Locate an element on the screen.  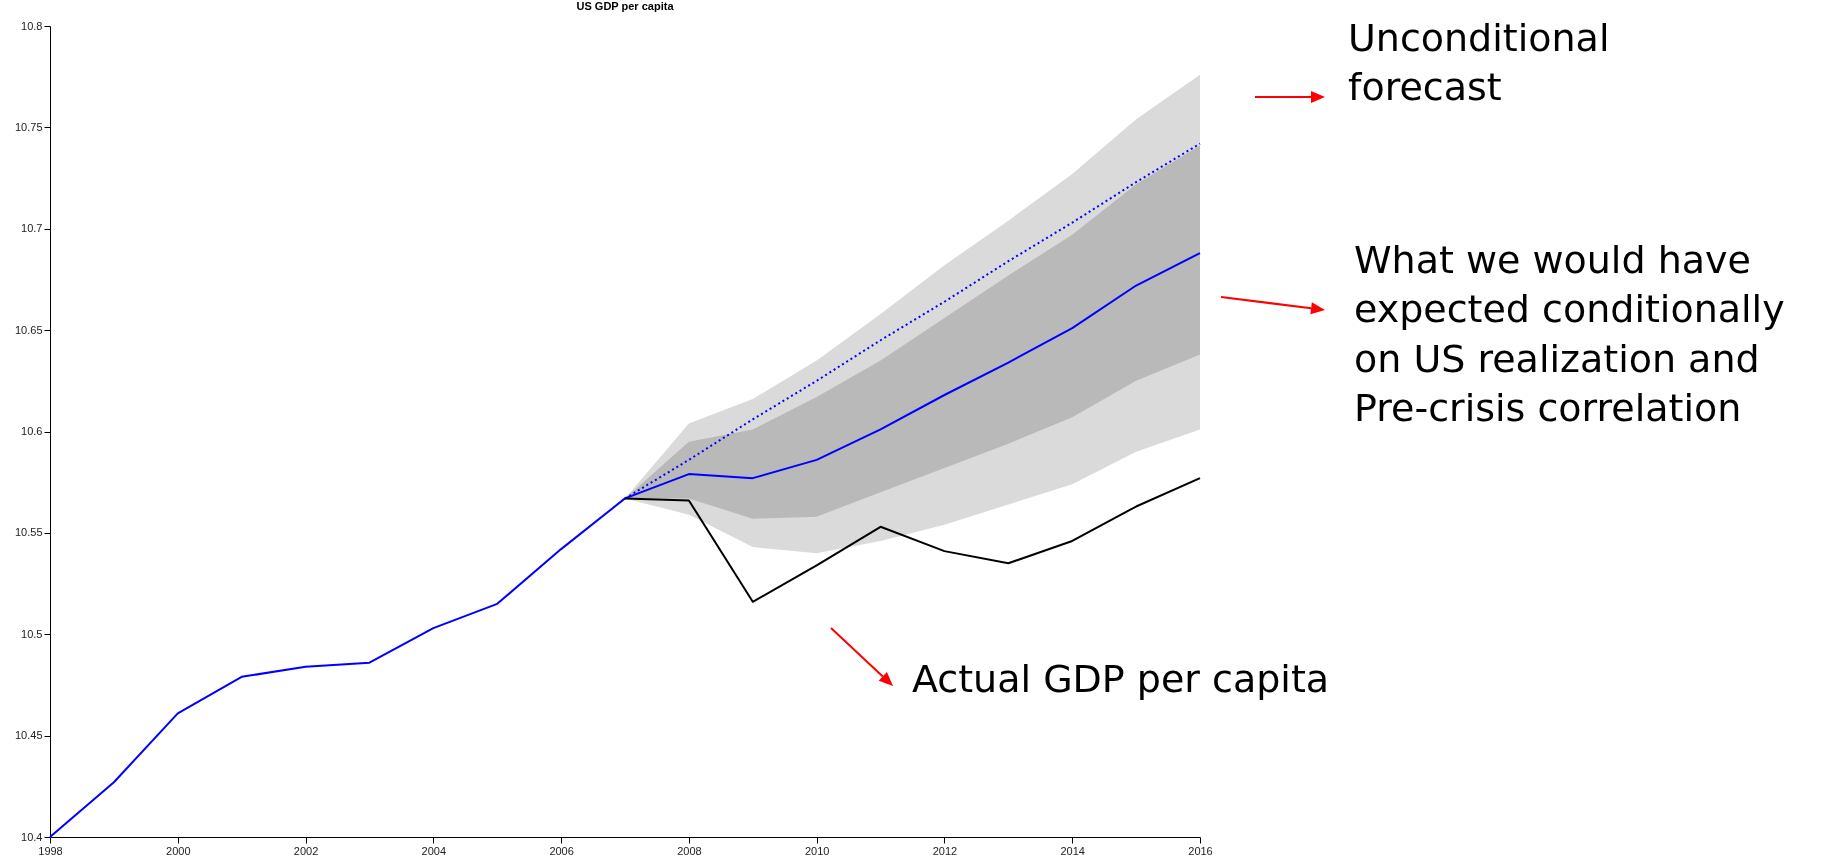
x-tick-label: 2016 is located at coordinates (1200, 849).